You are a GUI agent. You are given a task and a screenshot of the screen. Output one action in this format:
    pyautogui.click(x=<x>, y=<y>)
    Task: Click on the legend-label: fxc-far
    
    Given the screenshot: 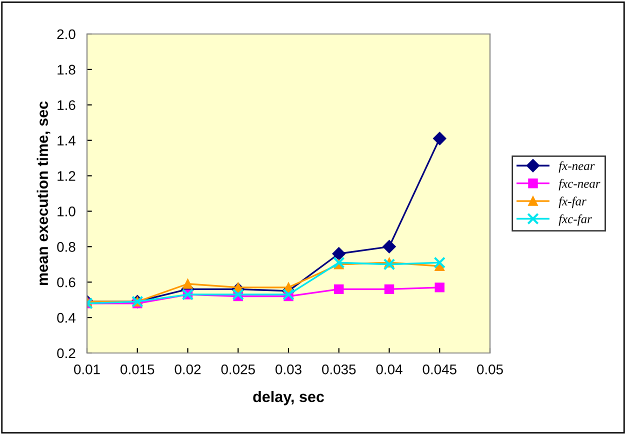 What is the action you would take?
    pyautogui.click(x=575, y=220)
    